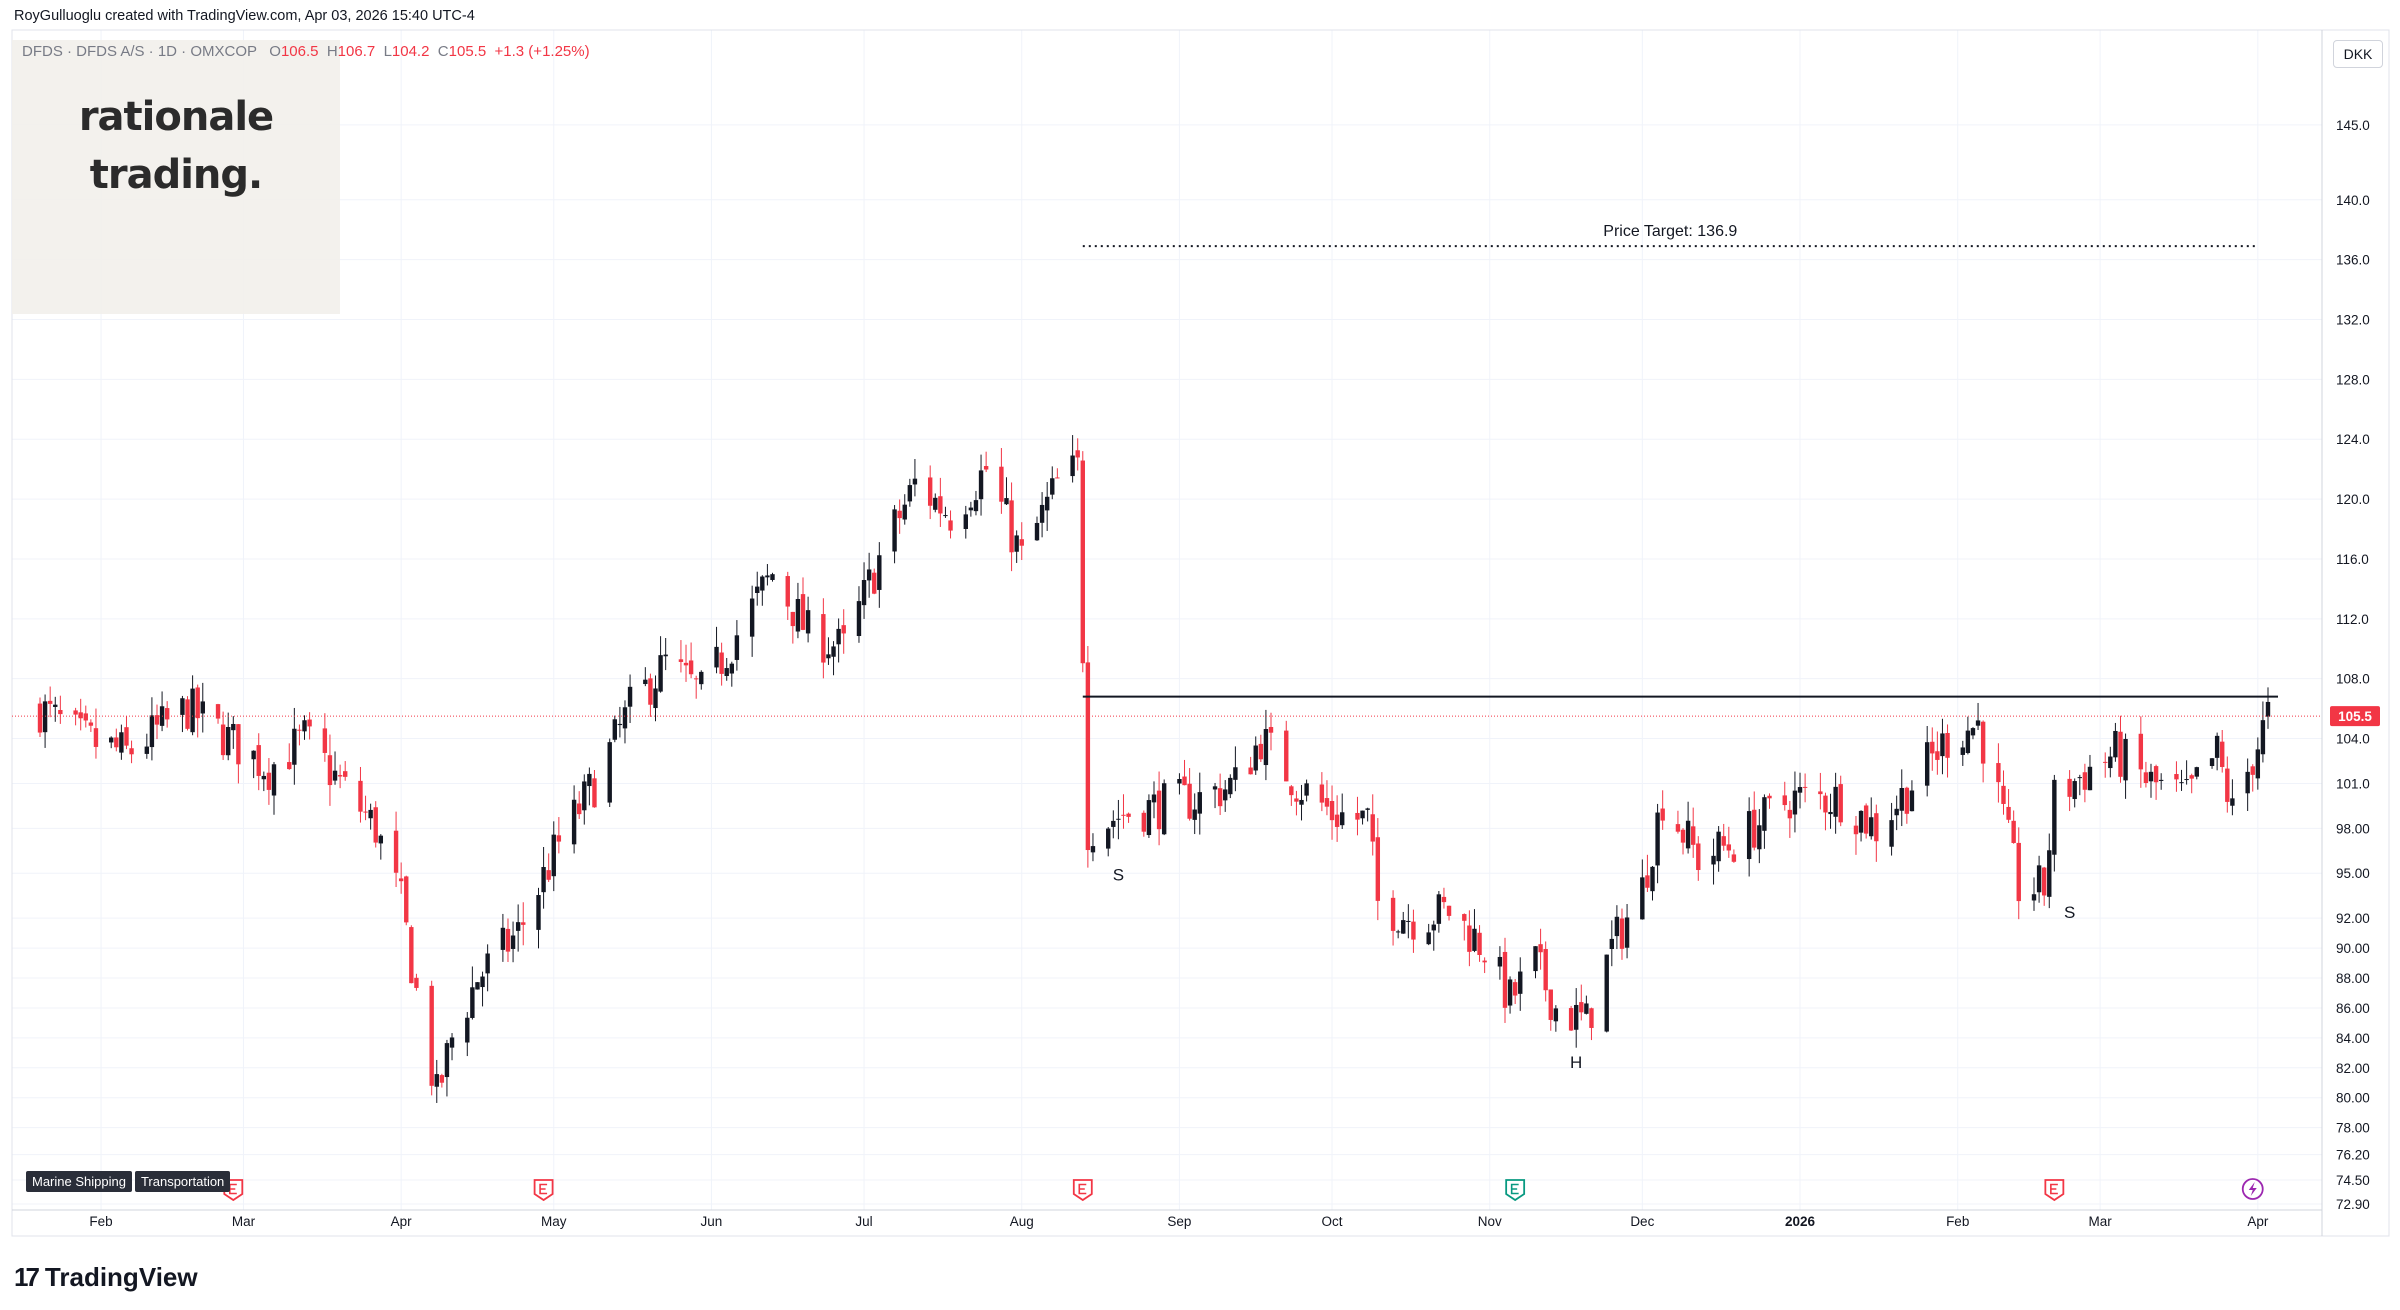  What do you see at coordinates (79, 1181) in the screenshot?
I see `sector-tag: Marine Shipping` at bounding box center [79, 1181].